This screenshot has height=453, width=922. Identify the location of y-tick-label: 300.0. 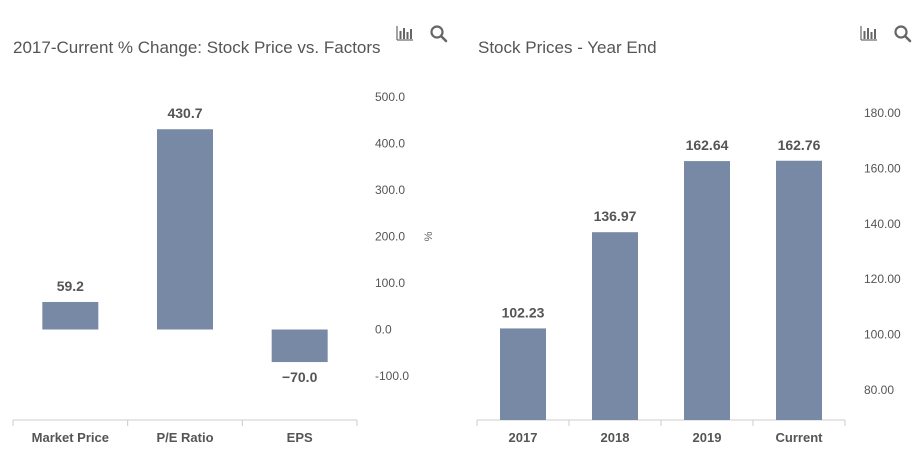
(390, 190).